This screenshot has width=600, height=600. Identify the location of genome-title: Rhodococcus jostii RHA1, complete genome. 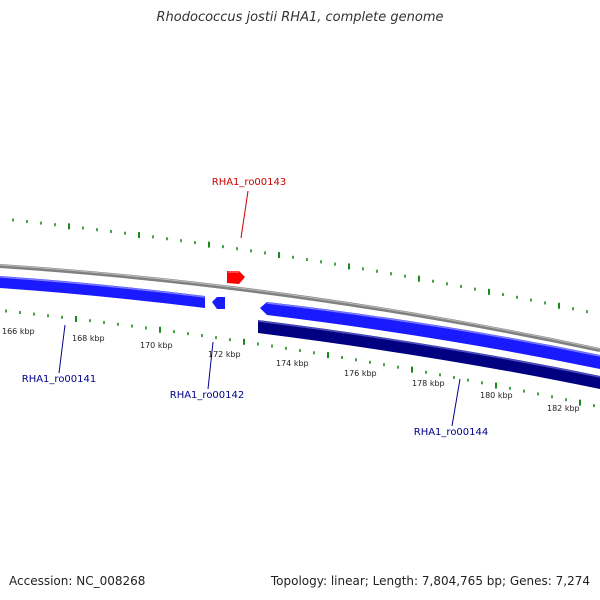
(300, 17).